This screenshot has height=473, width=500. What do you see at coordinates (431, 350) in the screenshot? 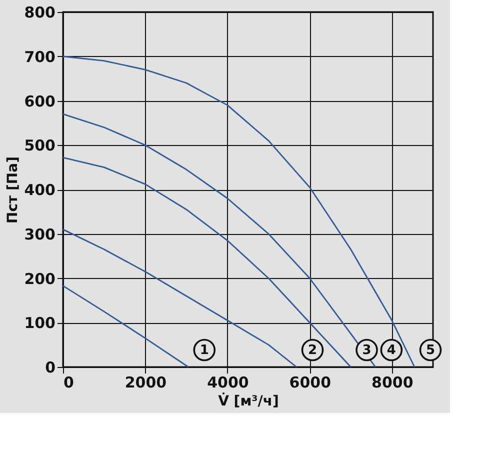
I see `series-label: 5` at bounding box center [431, 350].